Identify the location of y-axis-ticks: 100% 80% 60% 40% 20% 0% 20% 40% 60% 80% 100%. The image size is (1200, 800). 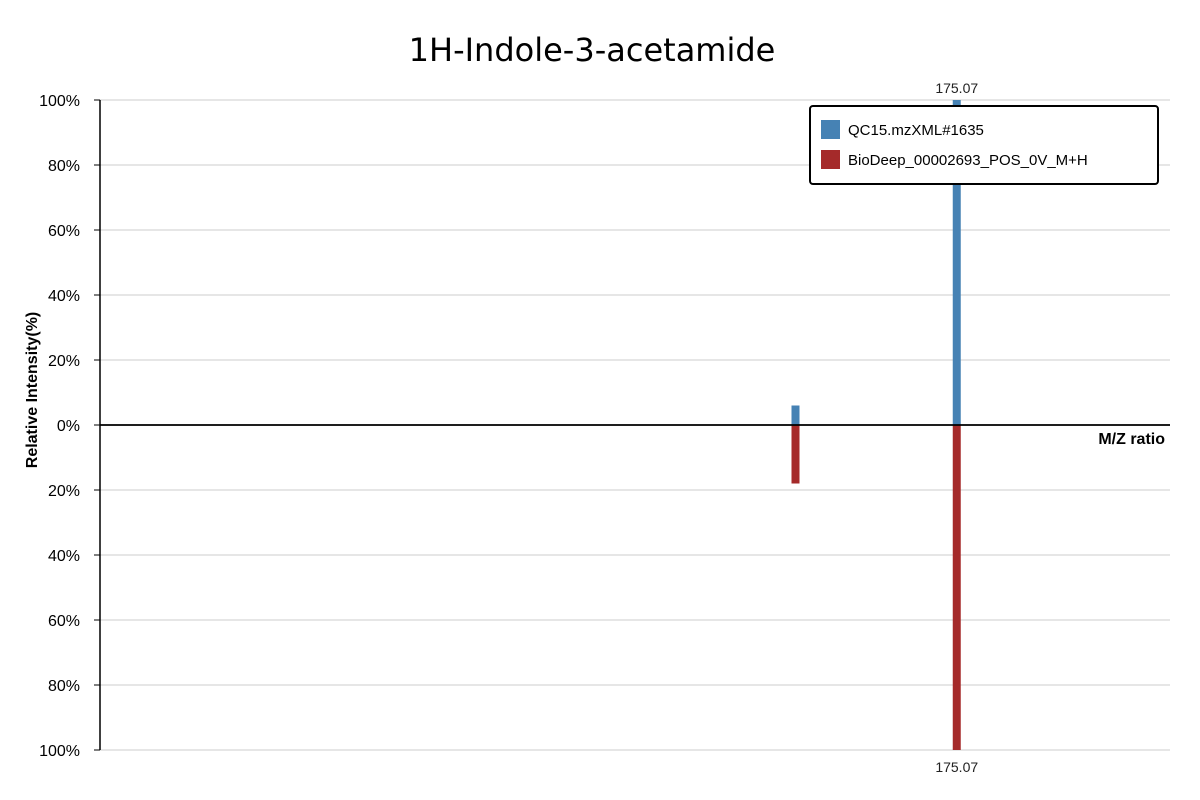
(69, 426).